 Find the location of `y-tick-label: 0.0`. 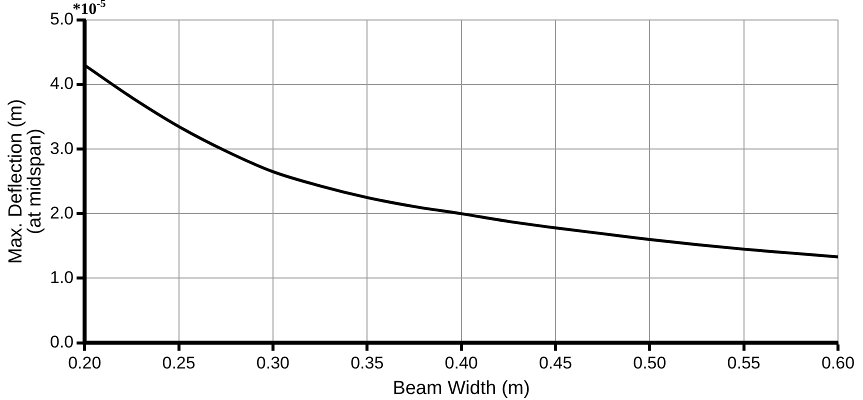

y-tick-label: 0.0 is located at coordinates (62, 342).